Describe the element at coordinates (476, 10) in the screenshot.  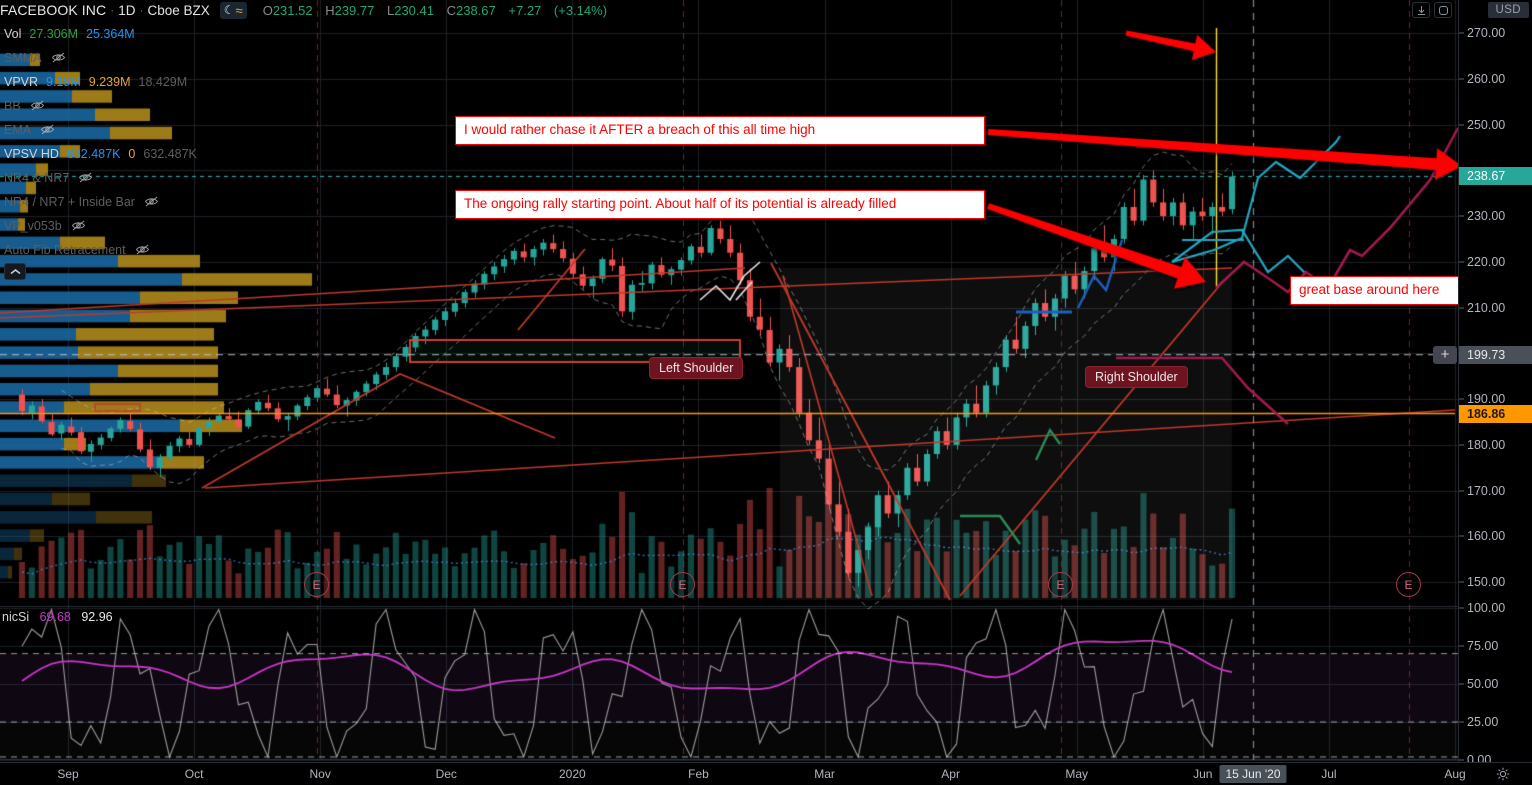
I see `ohlc-c-value: 238.67` at that location.